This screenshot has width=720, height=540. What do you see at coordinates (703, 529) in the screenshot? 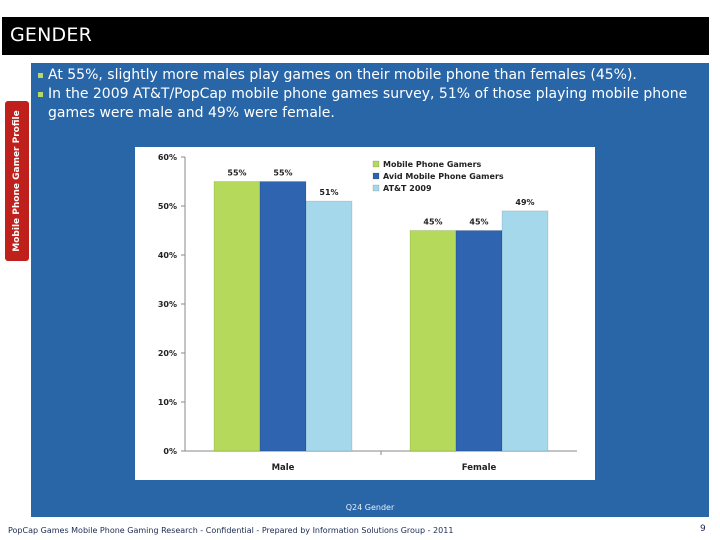
I see `page-number: 9` at bounding box center [703, 529].